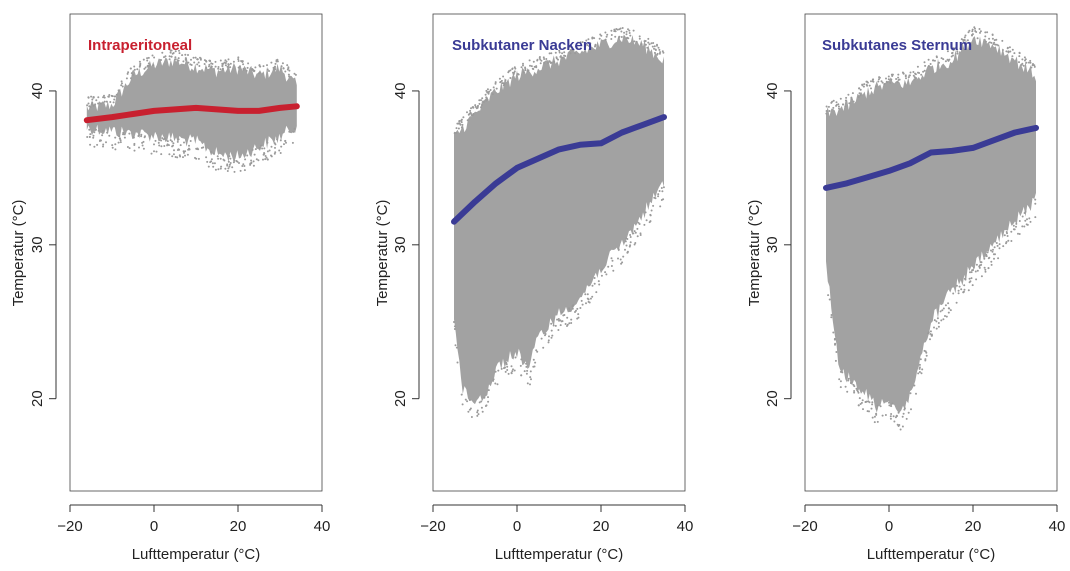  What do you see at coordinates (889, 526) in the screenshot?
I see `x-tick-label: 0` at bounding box center [889, 526].